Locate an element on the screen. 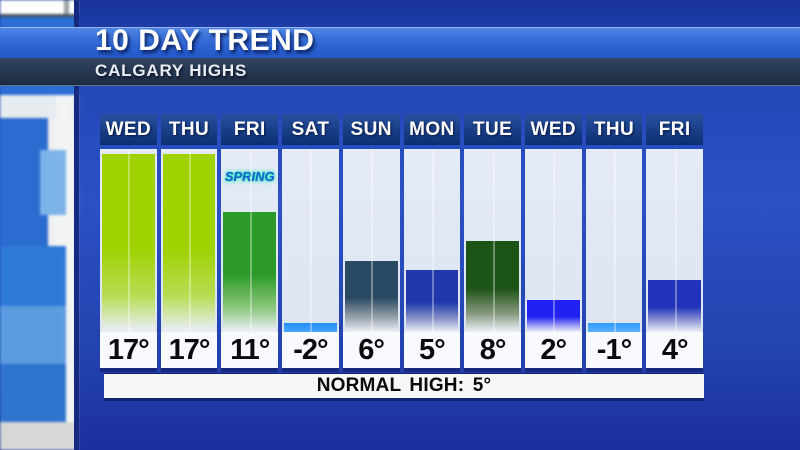 The height and width of the screenshot is (450, 800). forecast-column: WED 2° is located at coordinates (553, 243).